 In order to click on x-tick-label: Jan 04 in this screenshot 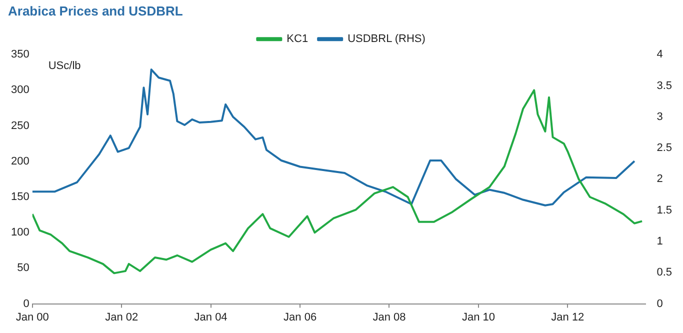, I will do `click(211, 317)`.